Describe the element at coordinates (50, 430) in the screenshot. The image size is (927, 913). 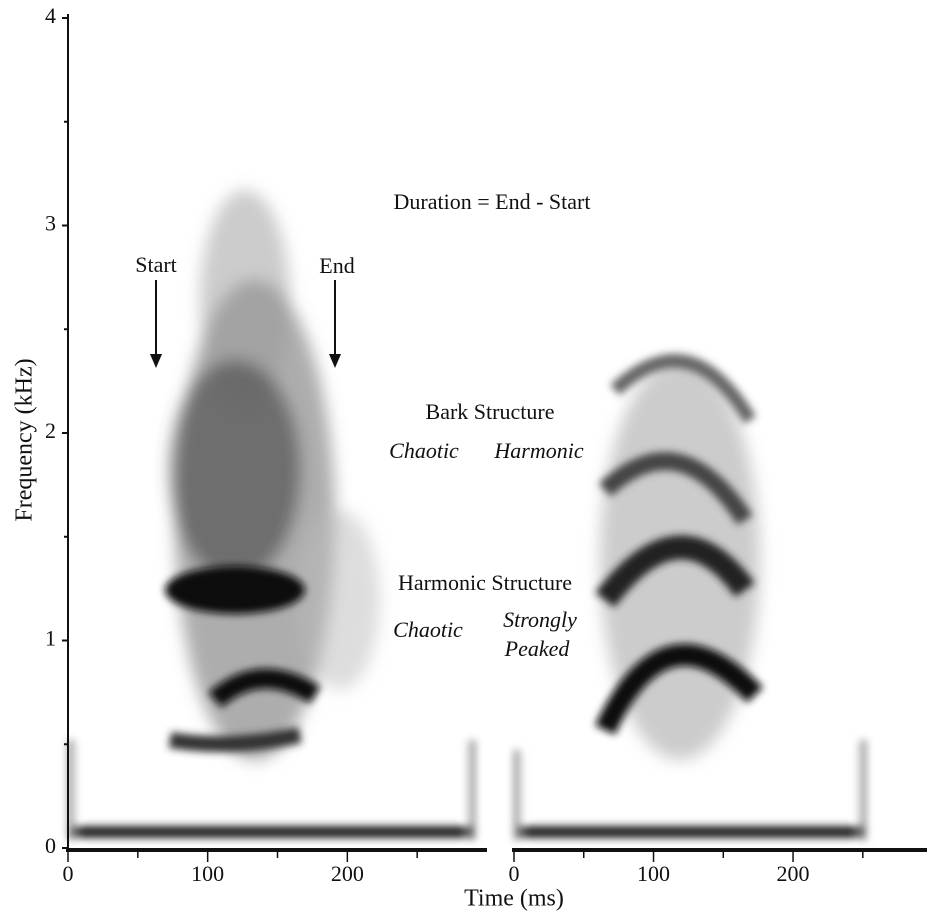
I see `y-tick-label: 2` at that location.